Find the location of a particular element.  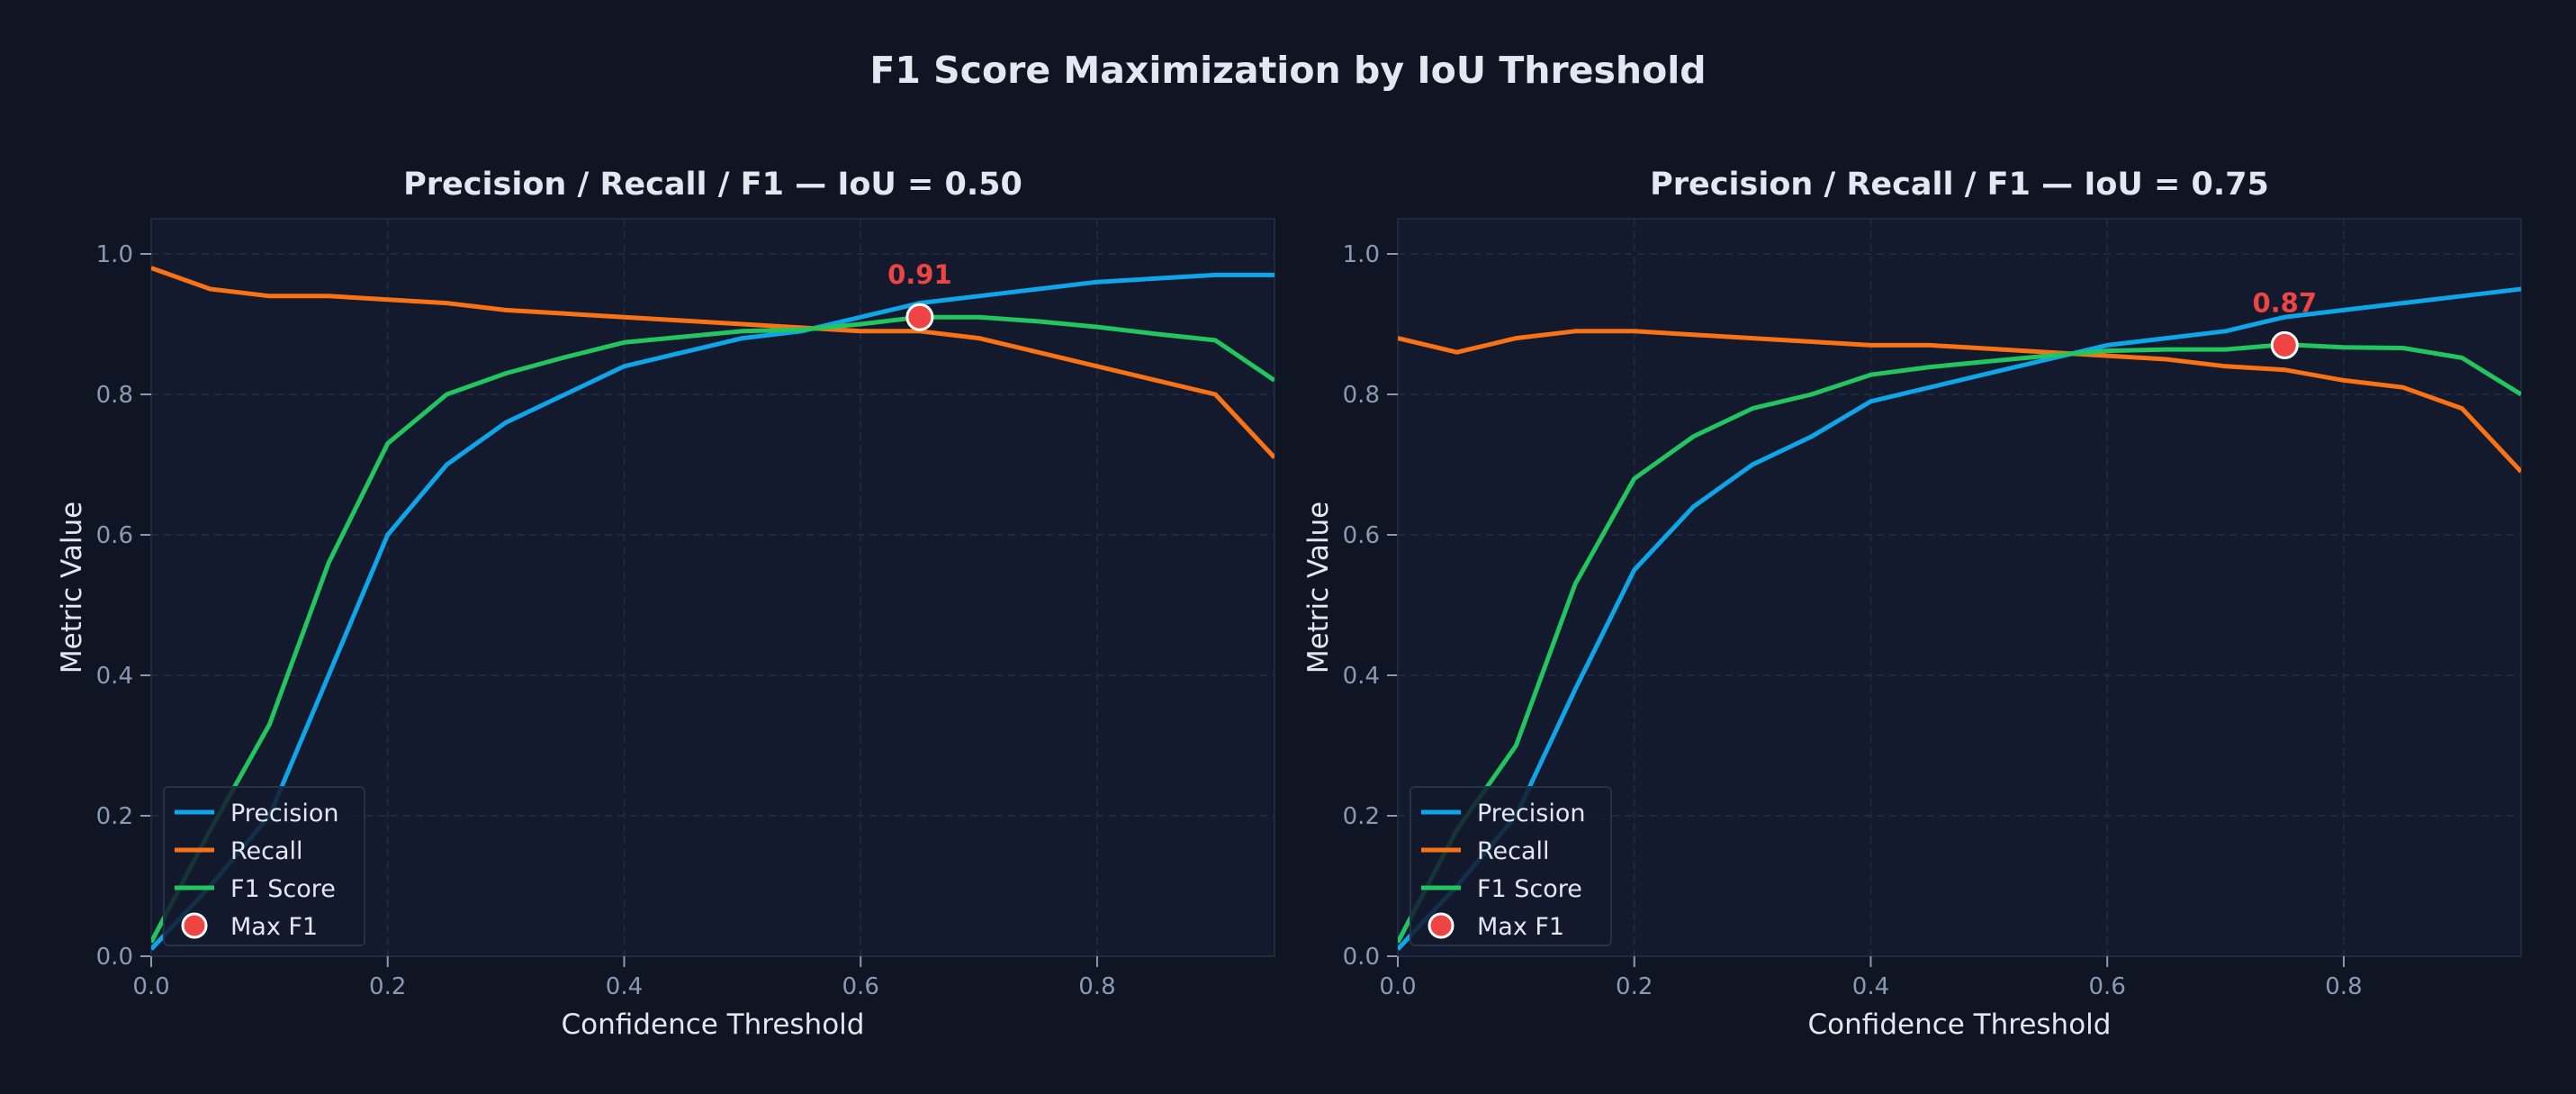

max-f1-label: 0.91 is located at coordinates (919, 274).